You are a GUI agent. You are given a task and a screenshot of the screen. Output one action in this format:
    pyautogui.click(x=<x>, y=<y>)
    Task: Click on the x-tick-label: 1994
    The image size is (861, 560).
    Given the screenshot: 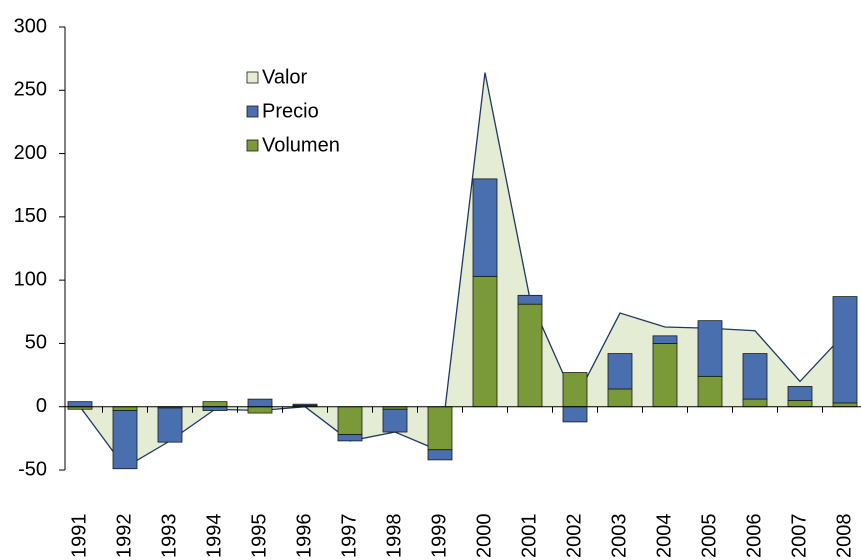 What is the action you would take?
    pyautogui.click(x=214, y=536)
    